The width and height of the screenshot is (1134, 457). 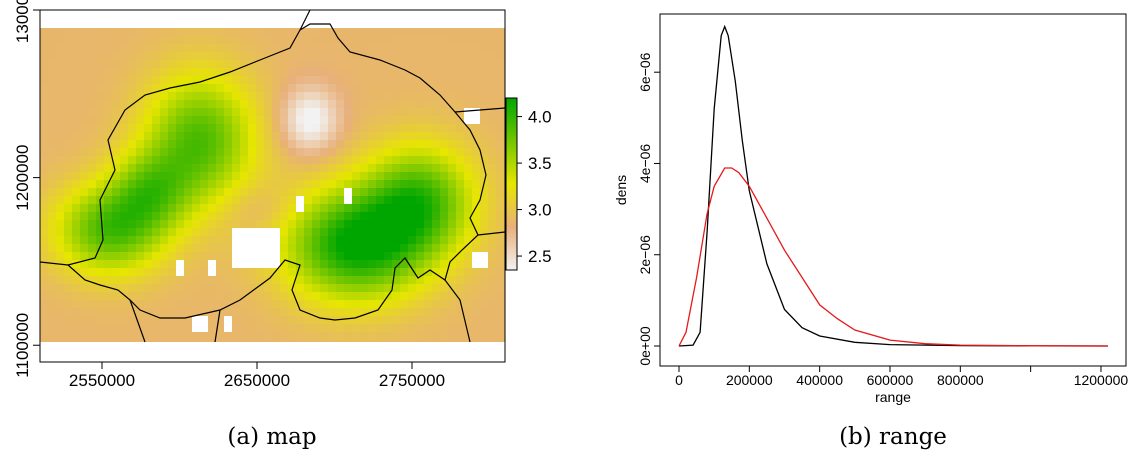 What do you see at coordinates (960, 380) in the screenshot?
I see `density-x-tick-label: 800000` at bounding box center [960, 380].